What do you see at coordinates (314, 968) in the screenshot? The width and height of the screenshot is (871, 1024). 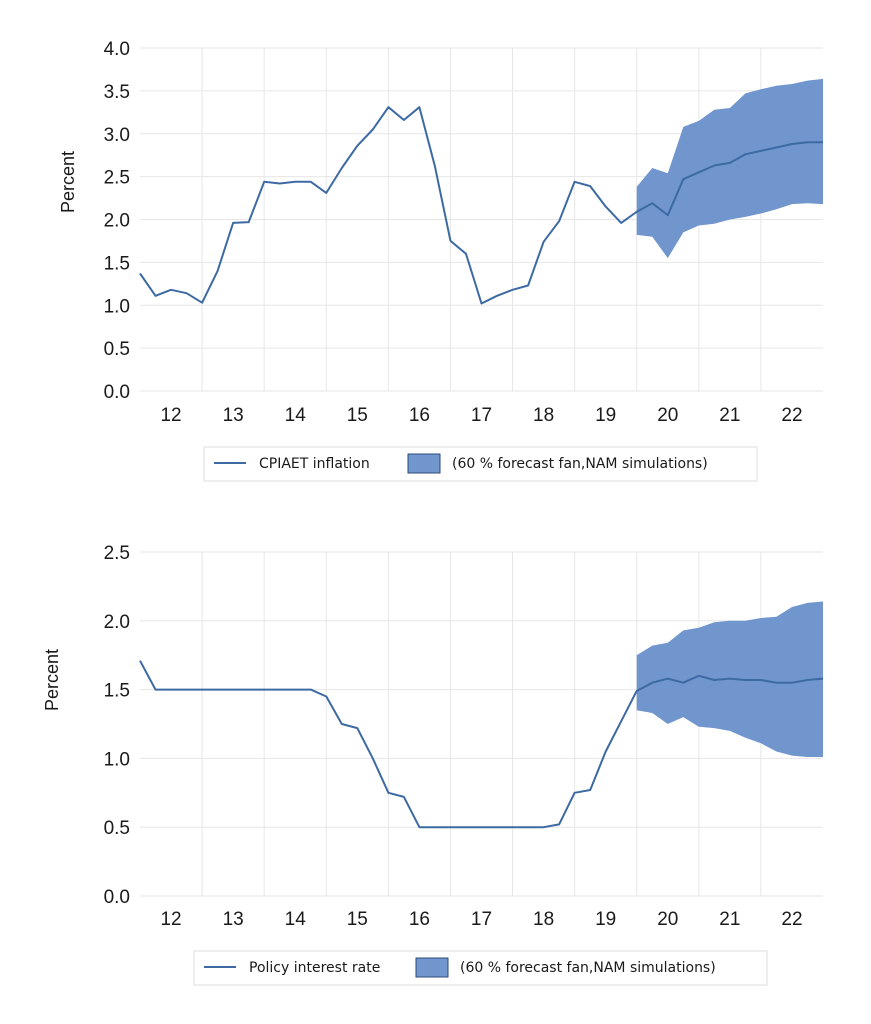 I see `legend-label-policy-rate: Policy interest rate` at bounding box center [314, 968].